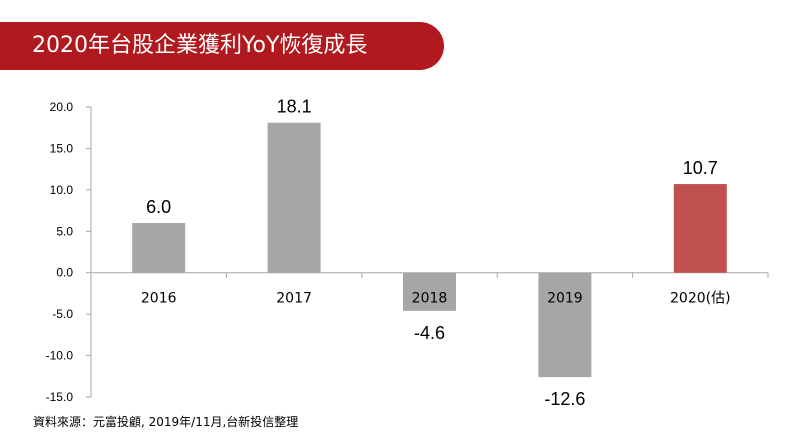 This screenshot has height=440, width=800. What do you see at coordinates (564, 399) in the screenshot?
I see `data-label: -12.6` at bounding box center [564, 399].